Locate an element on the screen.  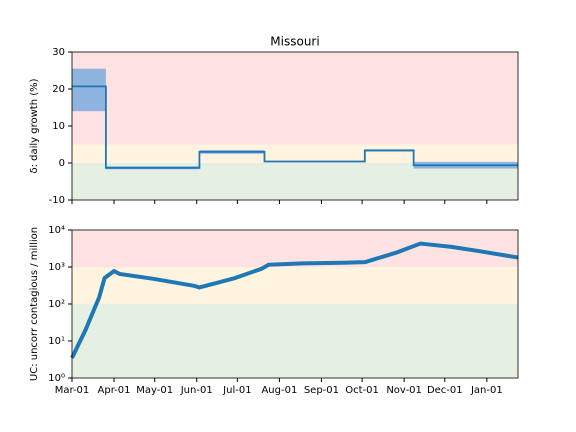
y-tick-label: 10⁴ is located at coordinates (56, 230).